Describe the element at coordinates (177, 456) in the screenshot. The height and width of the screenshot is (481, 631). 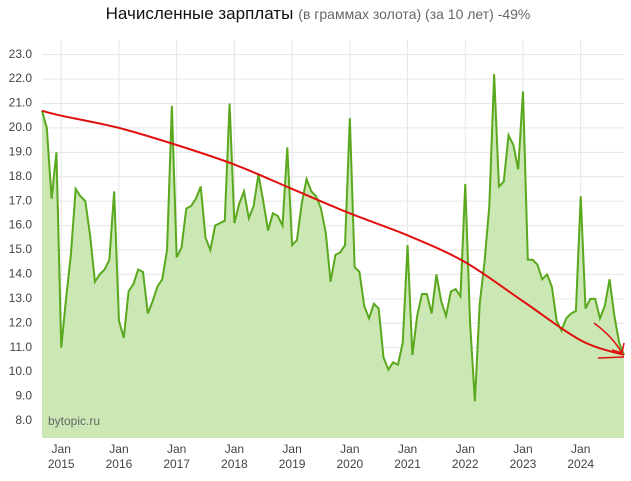
I see `x-tick-label: Jan 2017` at that location.